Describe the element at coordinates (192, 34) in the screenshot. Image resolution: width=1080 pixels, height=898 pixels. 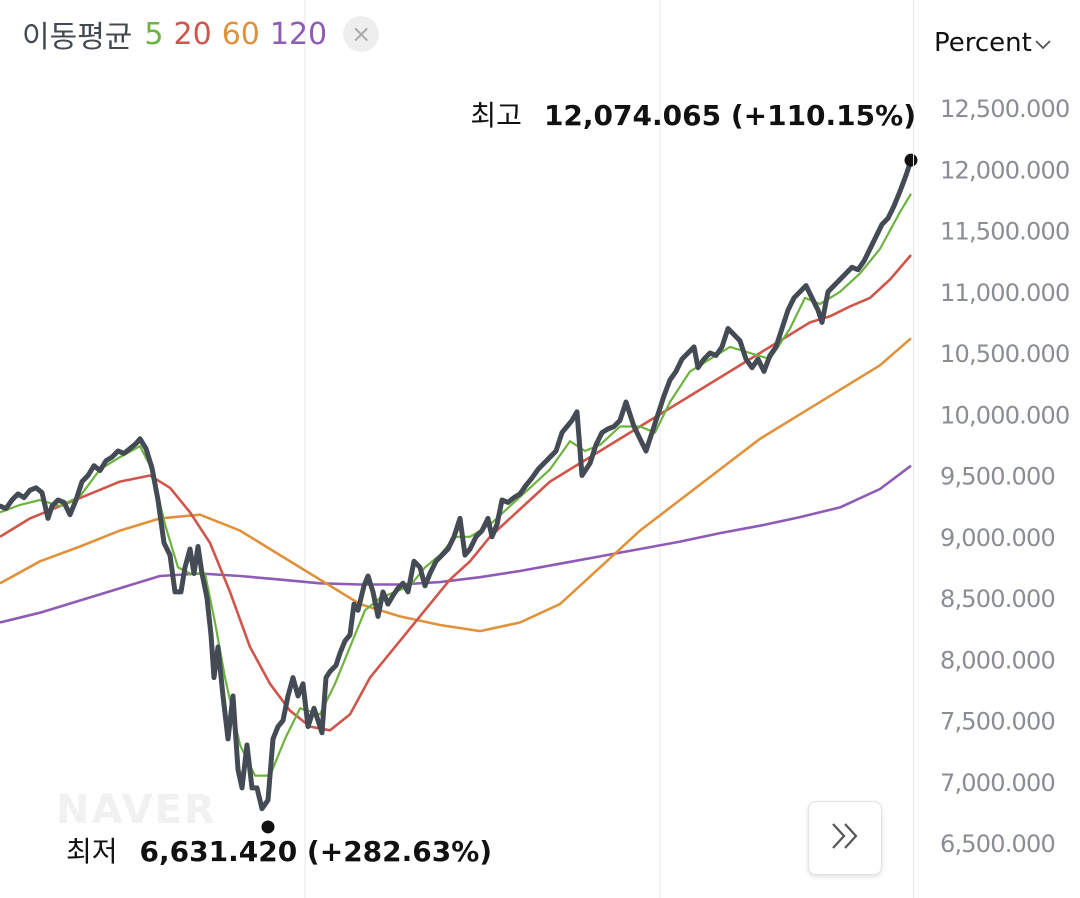
I see `legend-item-ma20: 20` at that location.